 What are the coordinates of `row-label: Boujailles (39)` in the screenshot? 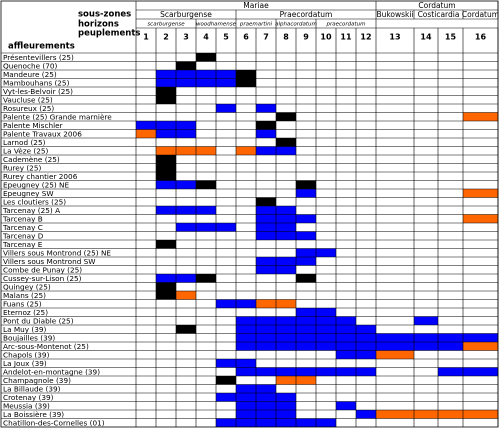 It's located at (29, 337).